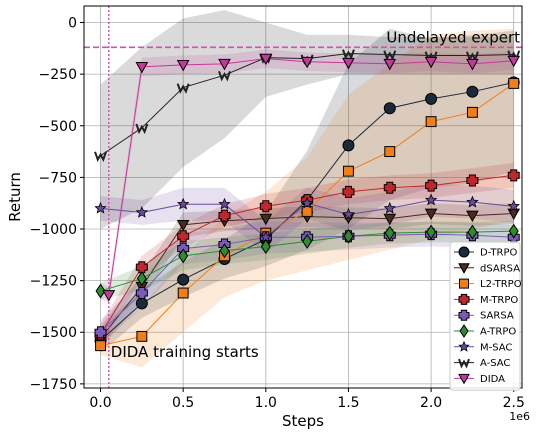 The height and width of the screenshot is (435, 537). I want to click on y-tick-label: −500, so click(58, 127).